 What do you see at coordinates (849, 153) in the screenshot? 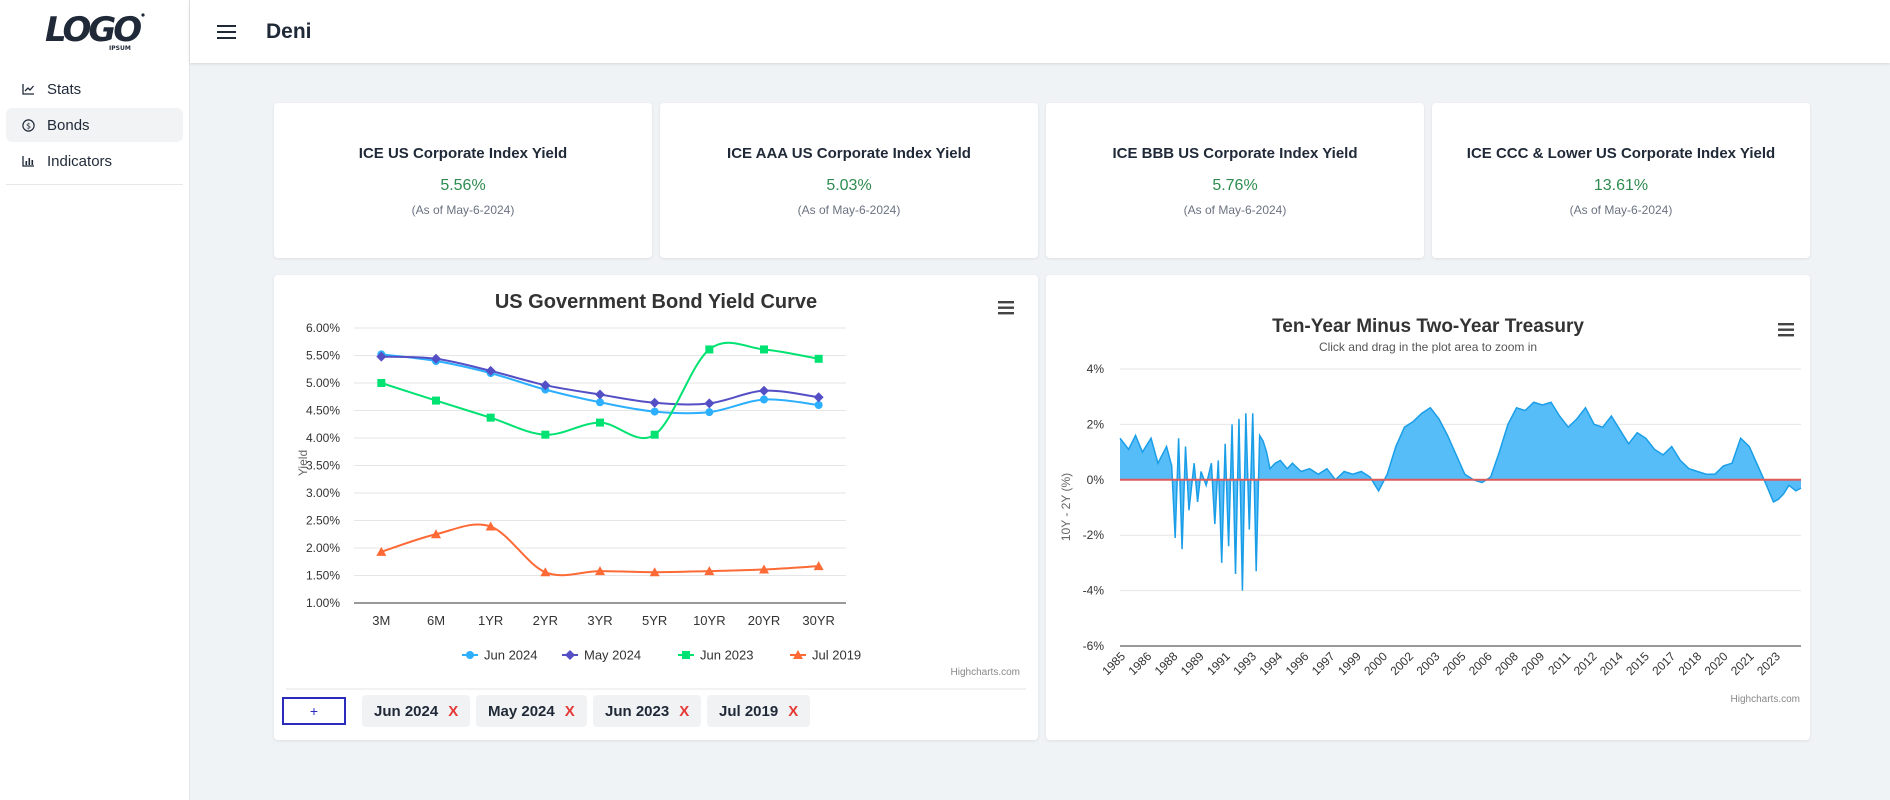
I see `stat-title: ICE AAA US Corporate Index Yield` at bounding box center [849, 153].